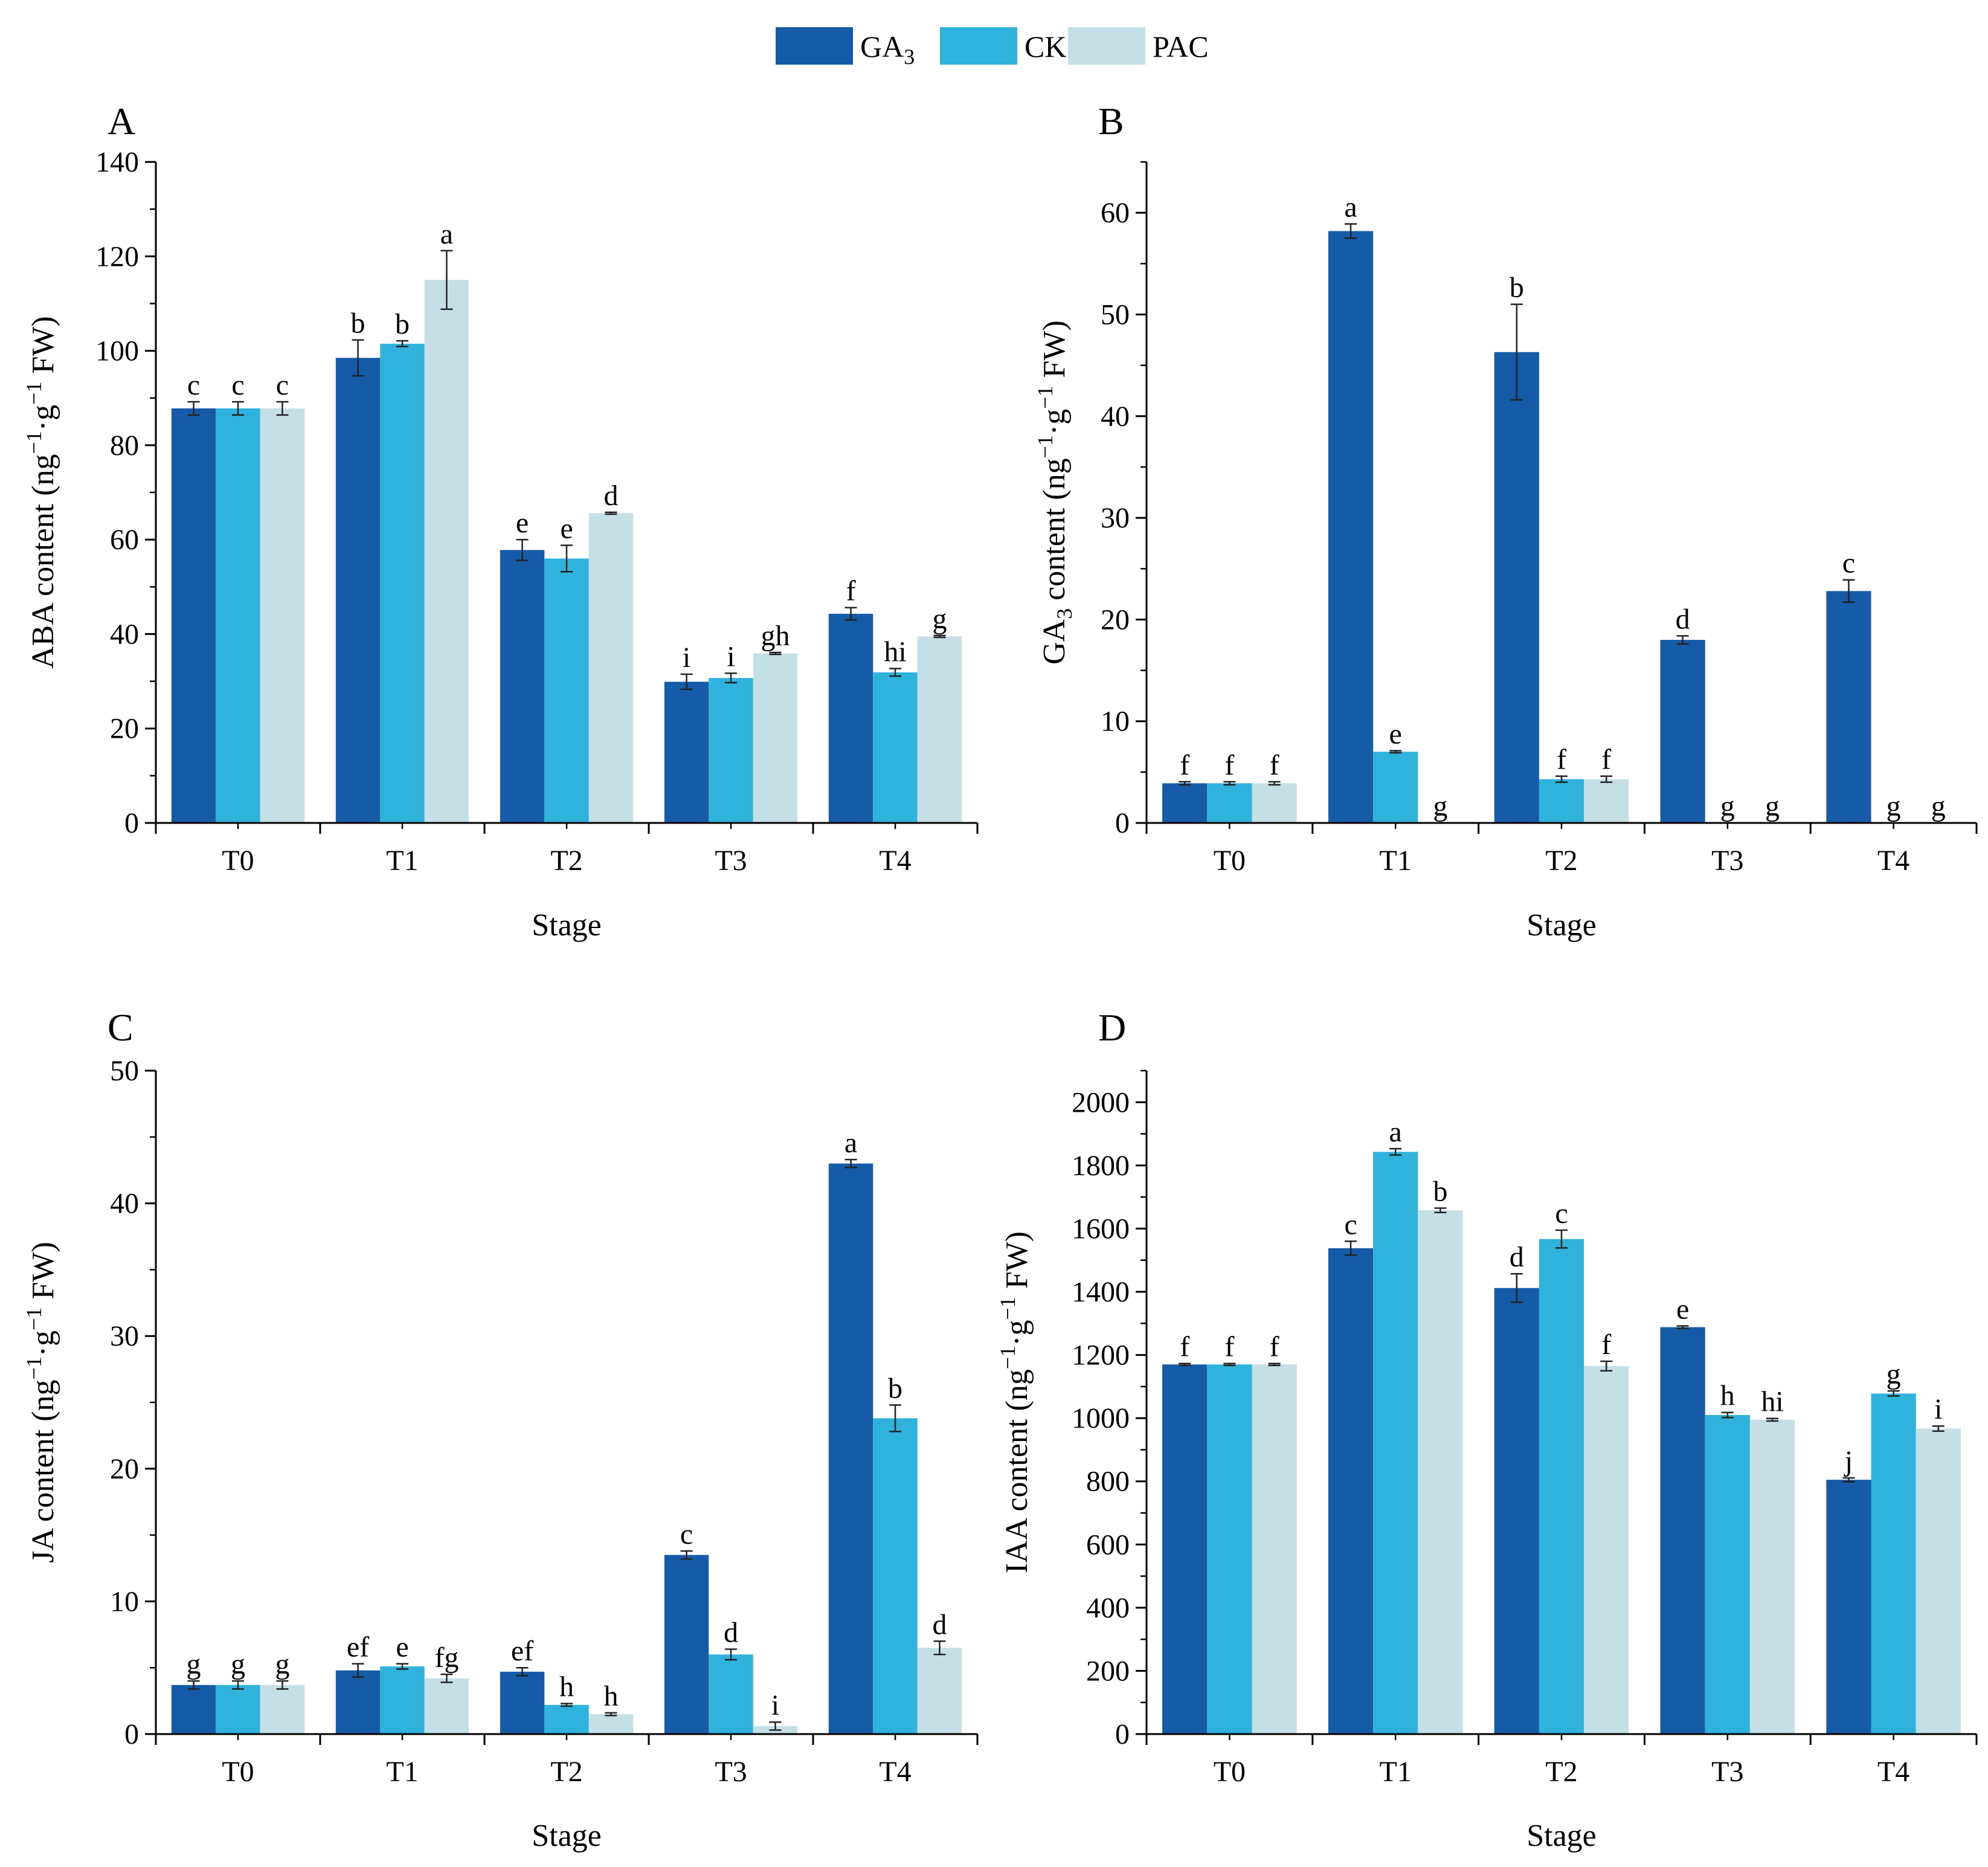 This screenshot has height=1867, width=1988. Describe the element at coordinates (131, 1734) in the screenshot. I see `y-tick-label-c: 0` at that location.